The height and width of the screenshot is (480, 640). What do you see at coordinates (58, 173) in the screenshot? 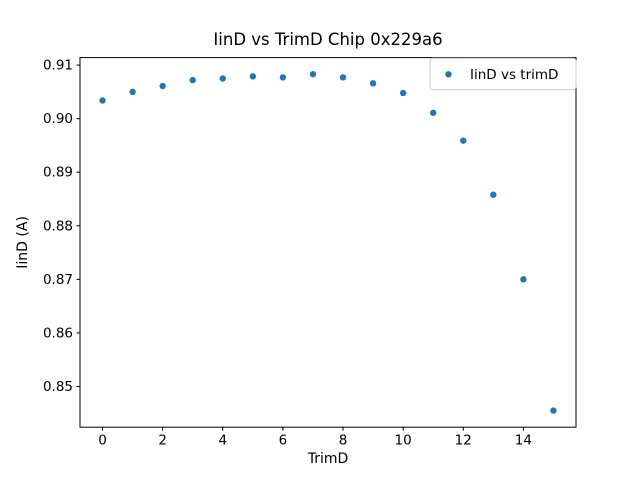
I see `y-tick-label: 0.89` at bounding box center [58, 173].